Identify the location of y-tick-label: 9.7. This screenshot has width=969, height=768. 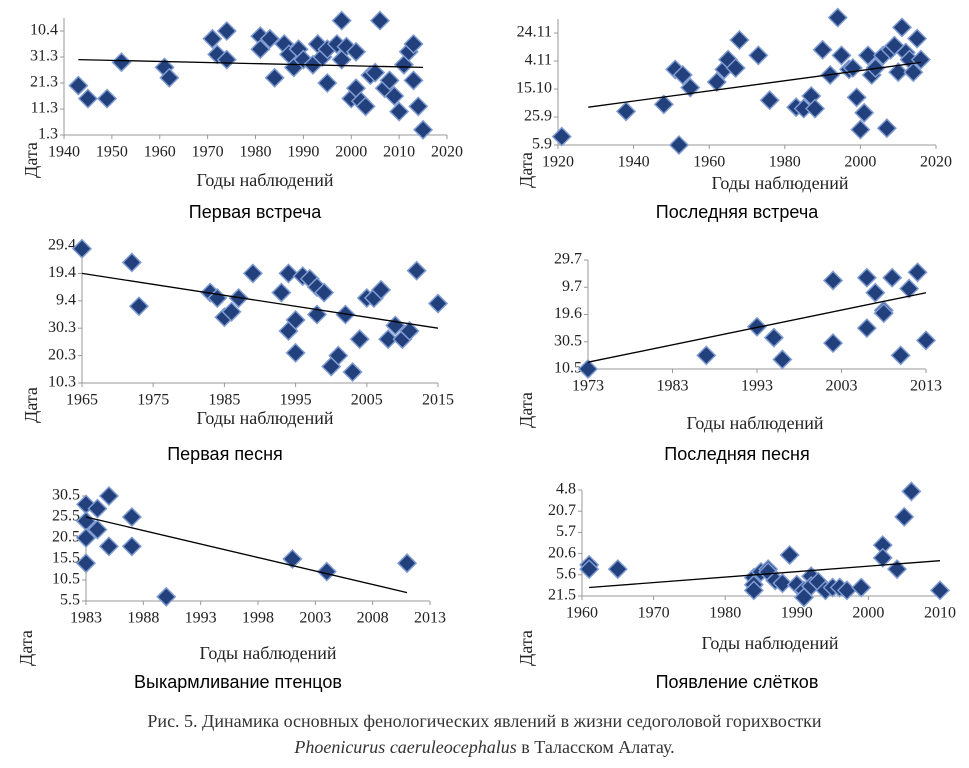
(572, 286).